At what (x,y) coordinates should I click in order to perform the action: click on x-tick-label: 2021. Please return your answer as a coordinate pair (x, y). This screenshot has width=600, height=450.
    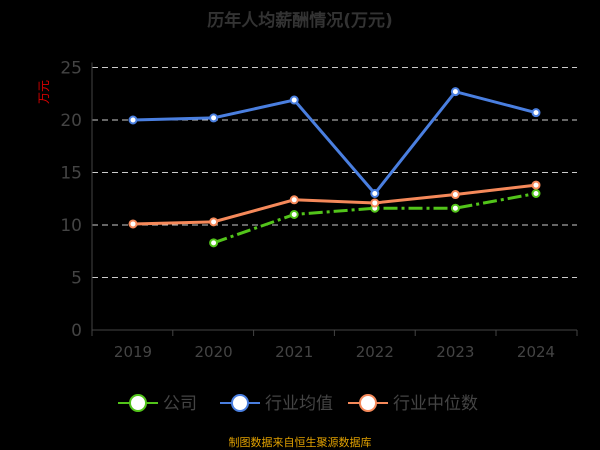
    Looking at the image, I should click on (294, 352).